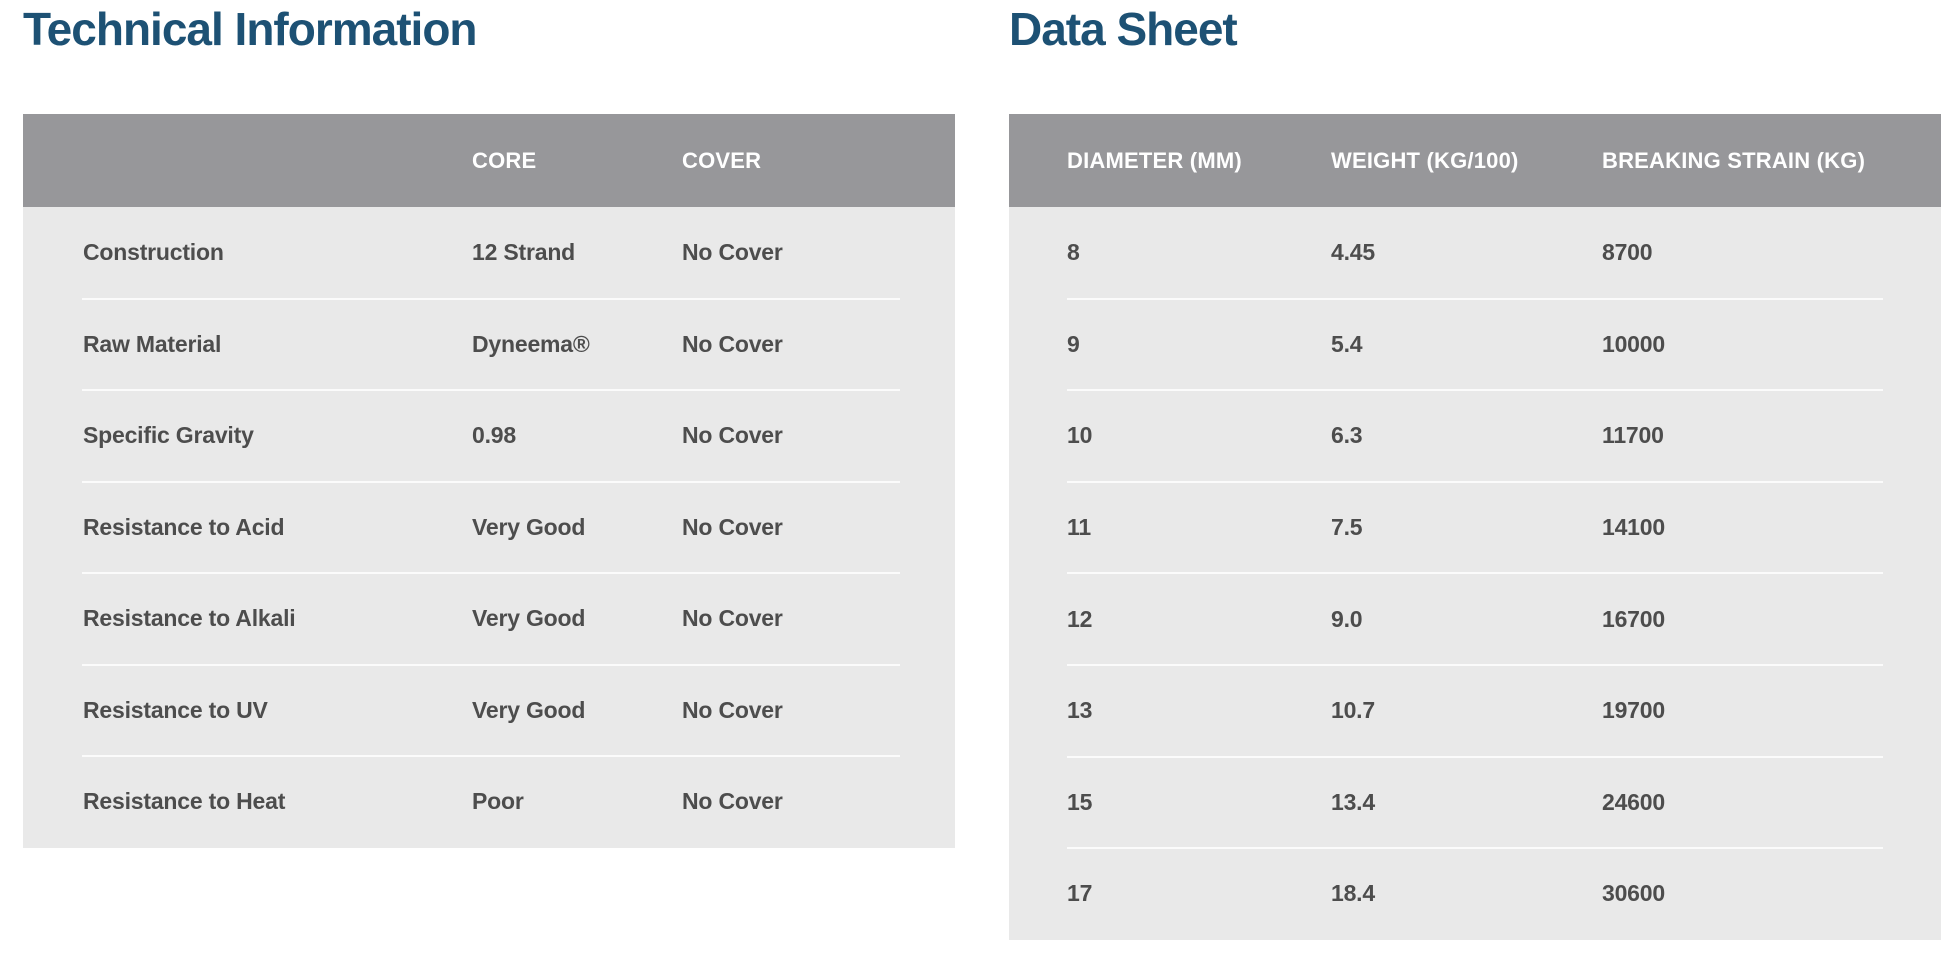 The width and height of the screenshot is (1946, 975). Describe the element at coordinates (250, 29) in the screenshot. I see `technical-information-title: Technical Information` at that location.